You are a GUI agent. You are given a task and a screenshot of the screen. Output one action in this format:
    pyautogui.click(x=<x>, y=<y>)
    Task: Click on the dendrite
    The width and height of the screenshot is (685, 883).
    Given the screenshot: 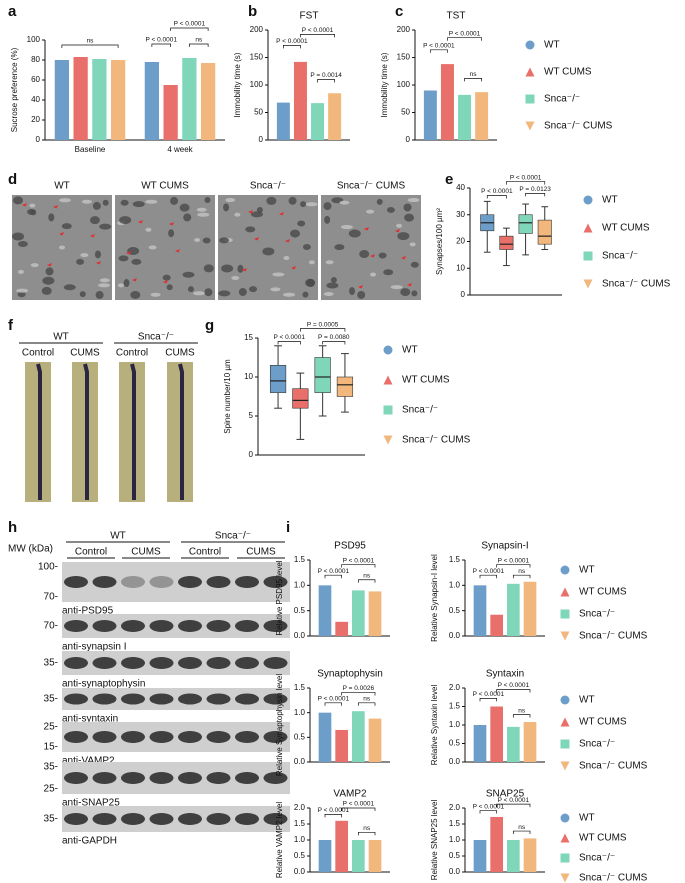 What is the action you would take?
    pyautogui.click(x=133, y=431)
    